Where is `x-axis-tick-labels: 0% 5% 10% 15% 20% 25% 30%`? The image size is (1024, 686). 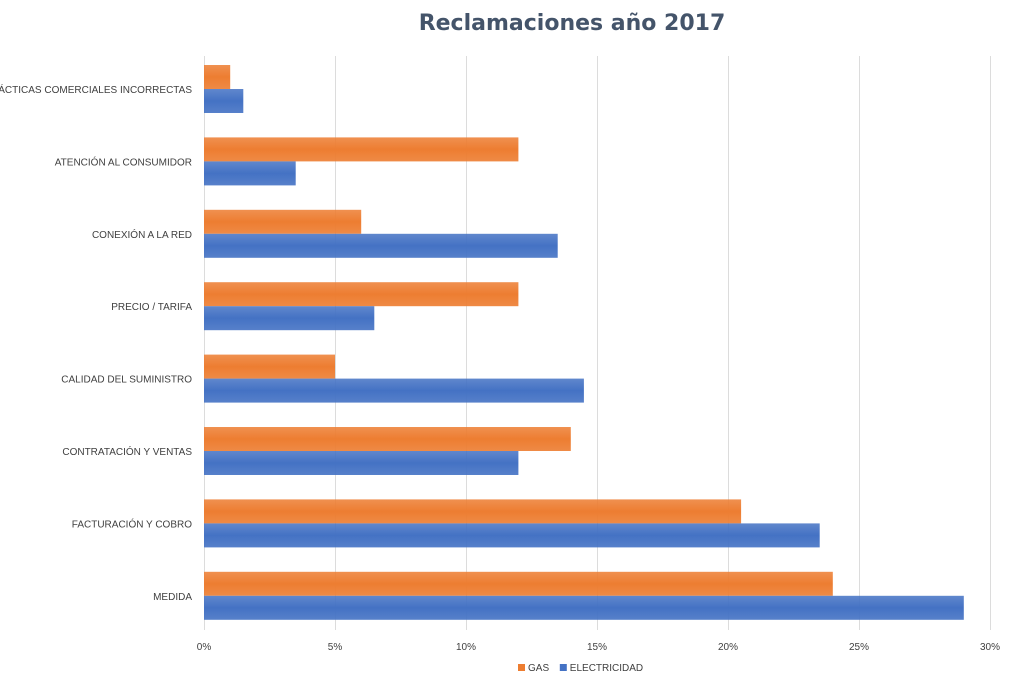
x-axis-tick-labels: 0% 5% 10% 15% 20% 25% 30% is located at coordinates (598, 647).